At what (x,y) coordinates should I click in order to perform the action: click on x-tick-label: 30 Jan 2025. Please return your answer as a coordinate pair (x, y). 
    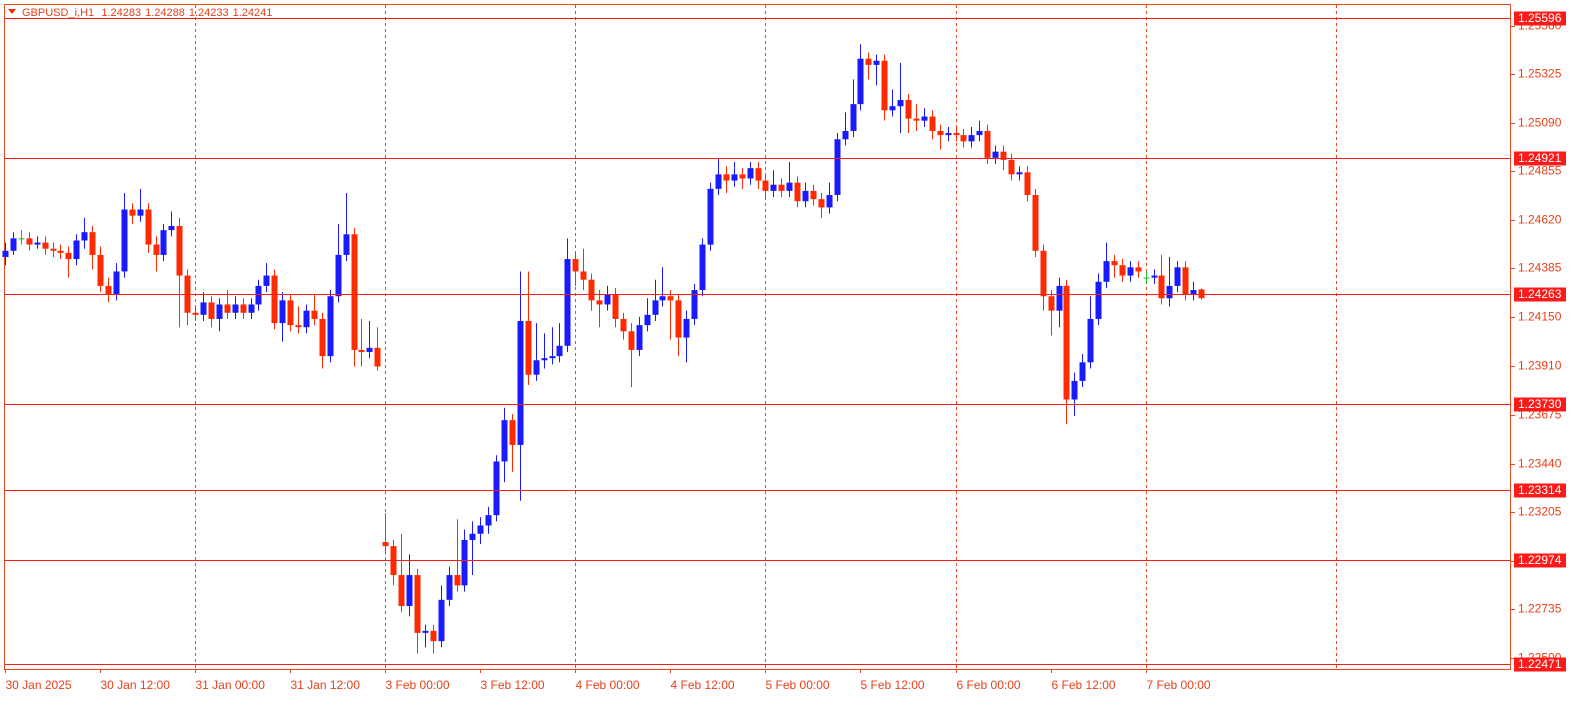
    Looking at the image, I should click on (39, 685).